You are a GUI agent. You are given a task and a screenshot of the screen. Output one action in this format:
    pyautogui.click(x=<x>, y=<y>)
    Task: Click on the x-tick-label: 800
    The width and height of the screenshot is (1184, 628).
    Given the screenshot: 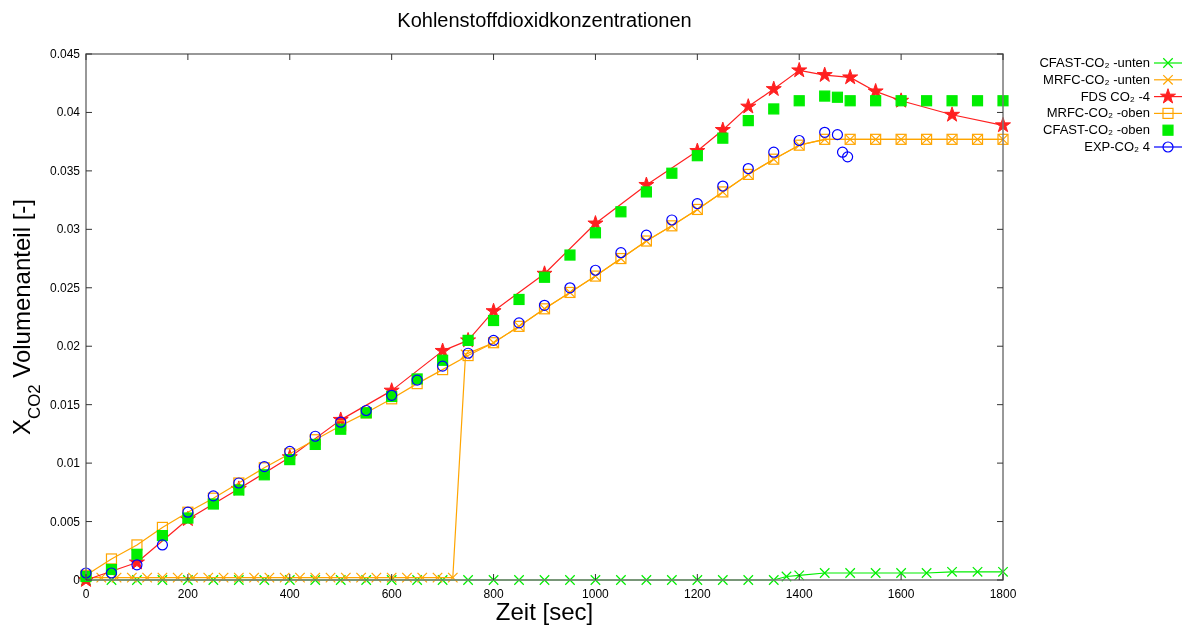 What is the action you would take?
    pyautogui.click(x=493, y=594)
    